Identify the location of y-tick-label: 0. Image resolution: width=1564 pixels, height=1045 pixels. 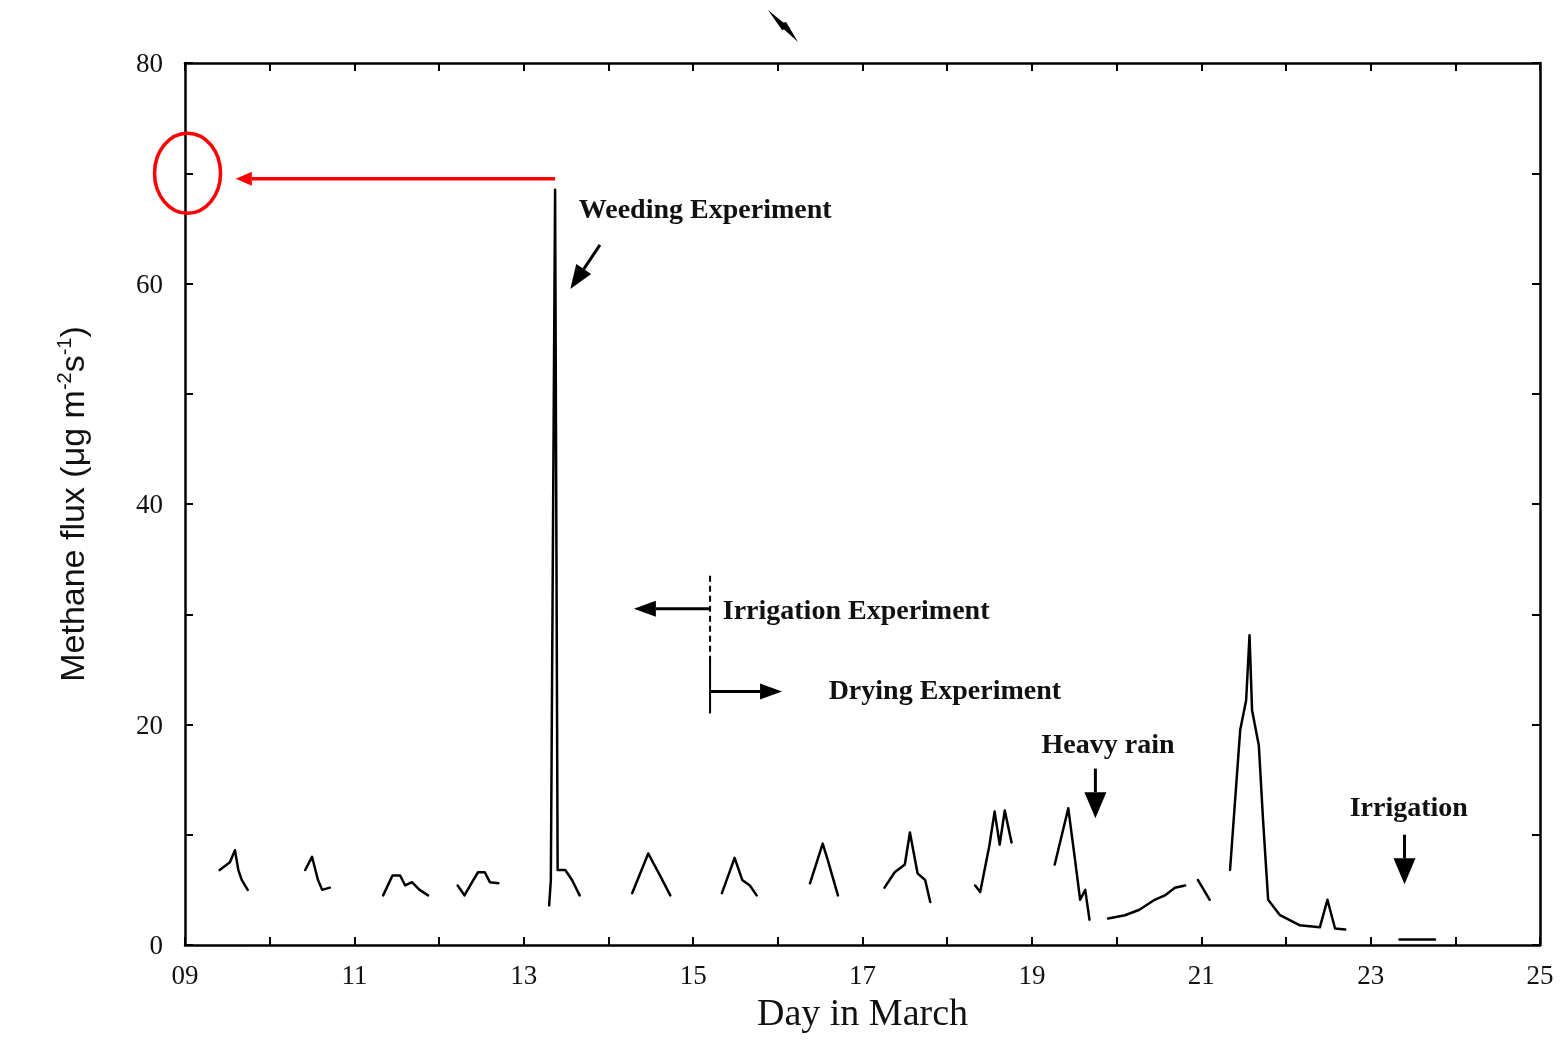
(156, 945).